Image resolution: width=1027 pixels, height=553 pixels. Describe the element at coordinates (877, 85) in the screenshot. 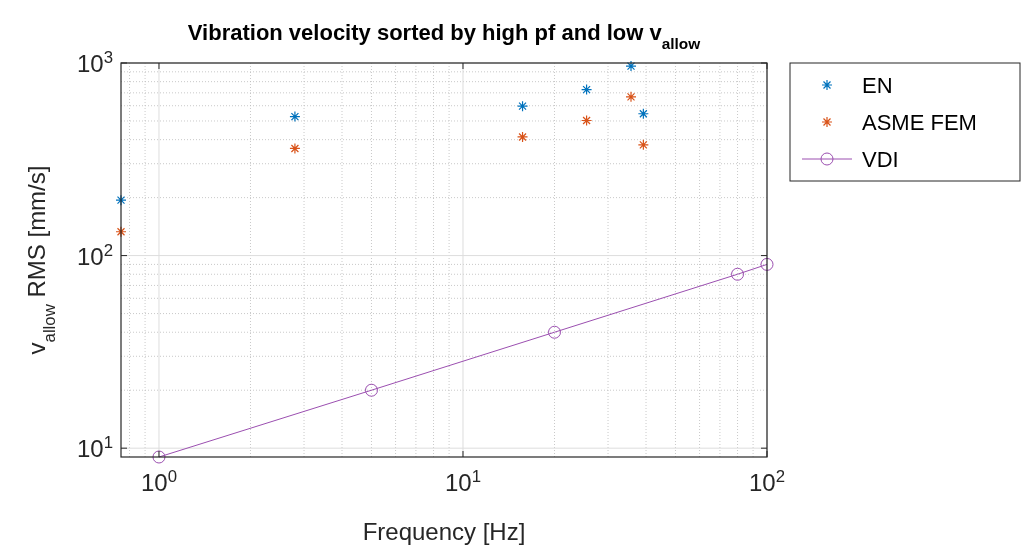

I see `legend-label: EN` at that location.